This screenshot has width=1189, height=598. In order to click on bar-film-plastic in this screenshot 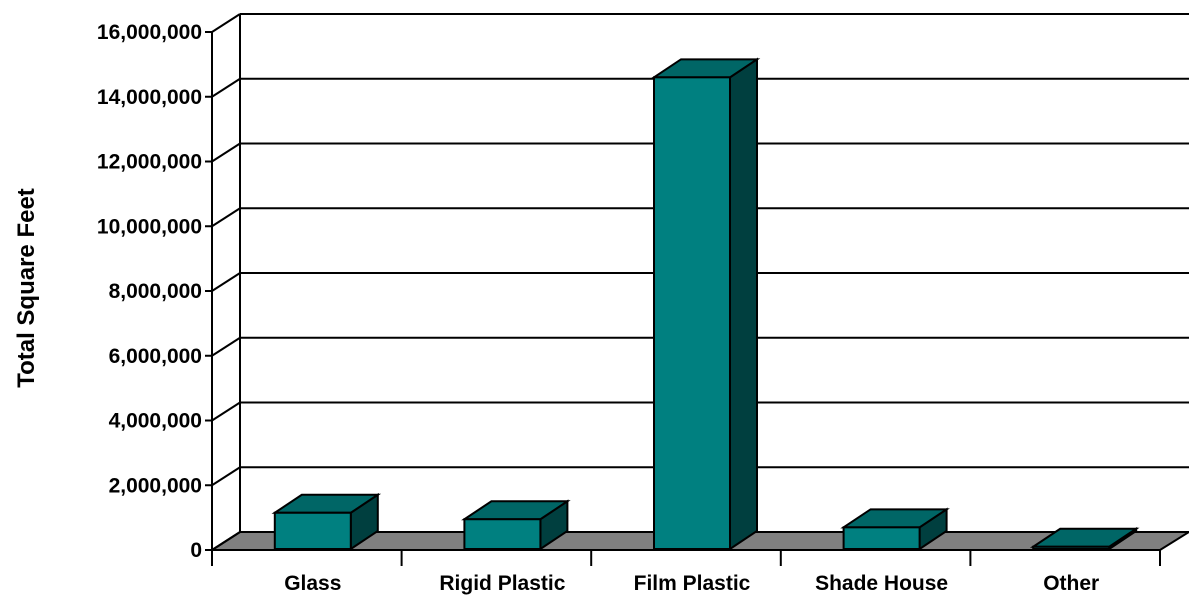, I will do `click(705, 304)`.